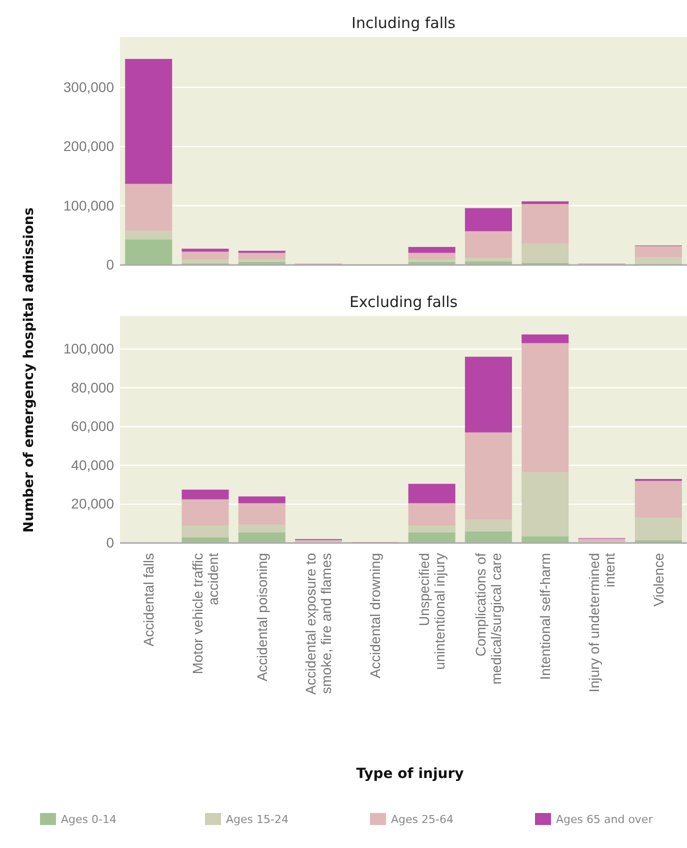  Describe the element at coordinates (92, 464) in the screenshot. I see `y-tick-label: 40,000` at that location.